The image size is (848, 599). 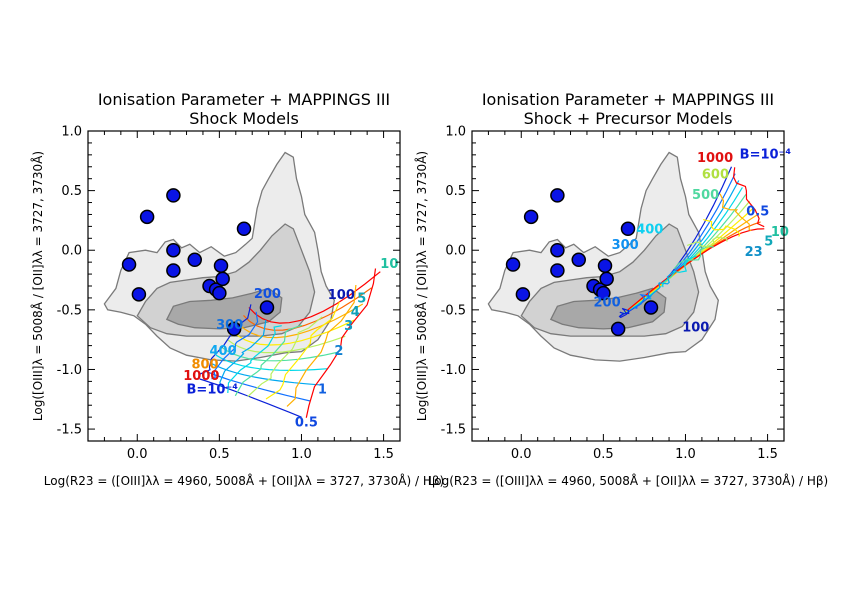 What do you see at coordinates (322, 389) in the screenshot?
I see `model-label: 1` at bounding box center [322, 389].